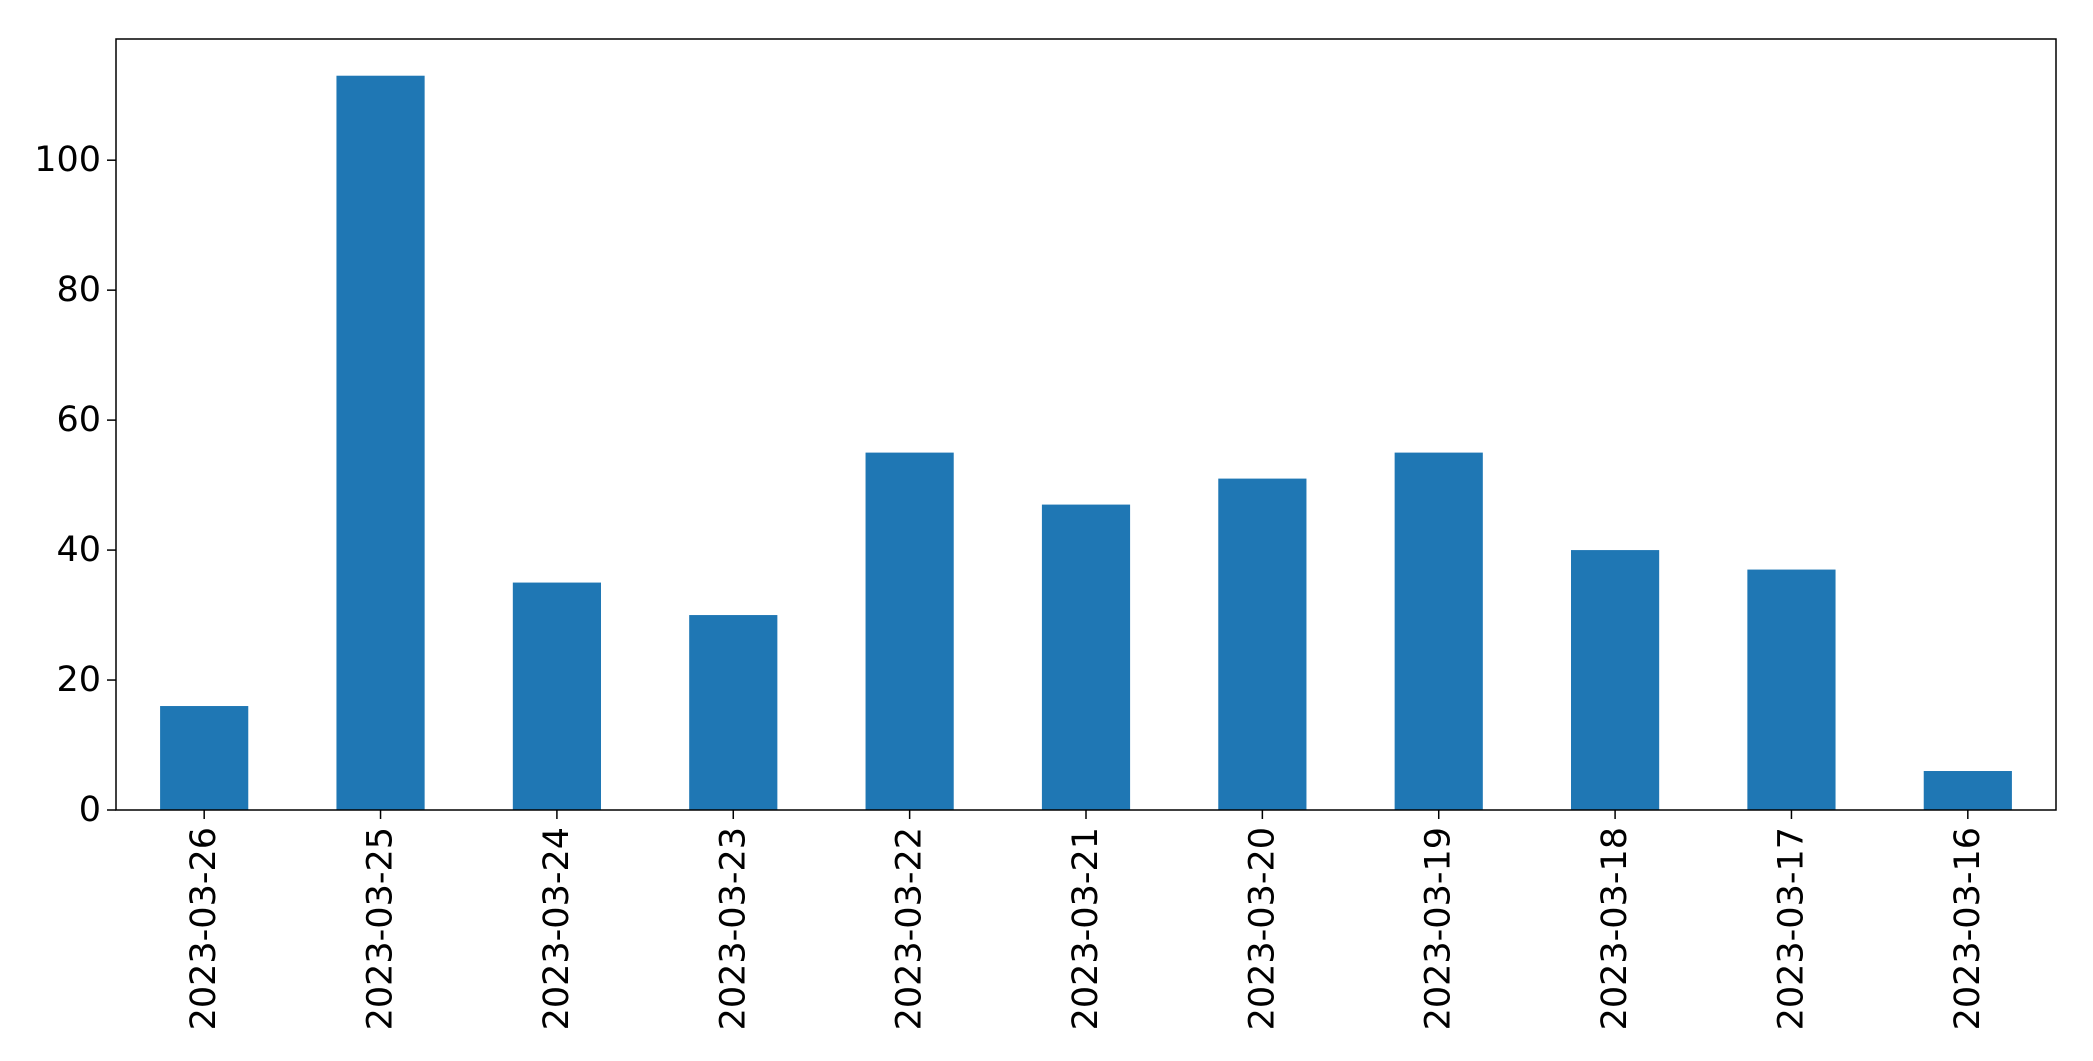 The height and width of the screenshot is (1061, 2093). Describe the element at coordinates (557, 928) in the screenshot. I see `x-tick-label: 2023-03-24` at that location.